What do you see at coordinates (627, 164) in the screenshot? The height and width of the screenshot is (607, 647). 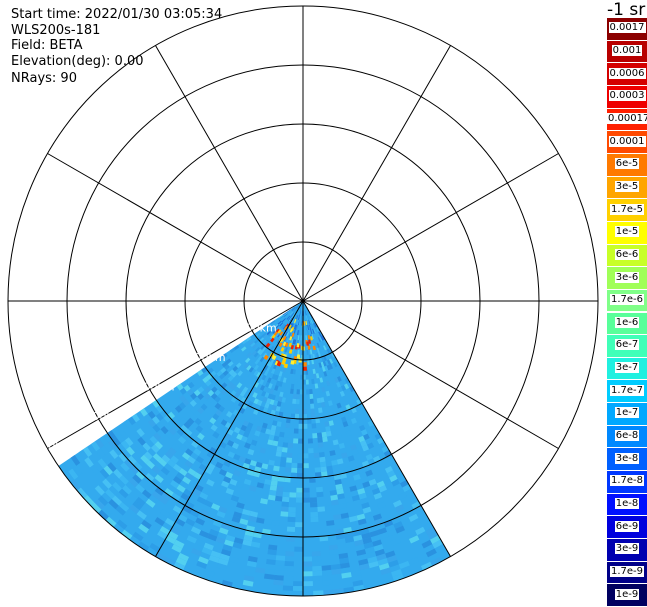 I see `colorbar-label: 6e-5` at bounding box center [627, 164].